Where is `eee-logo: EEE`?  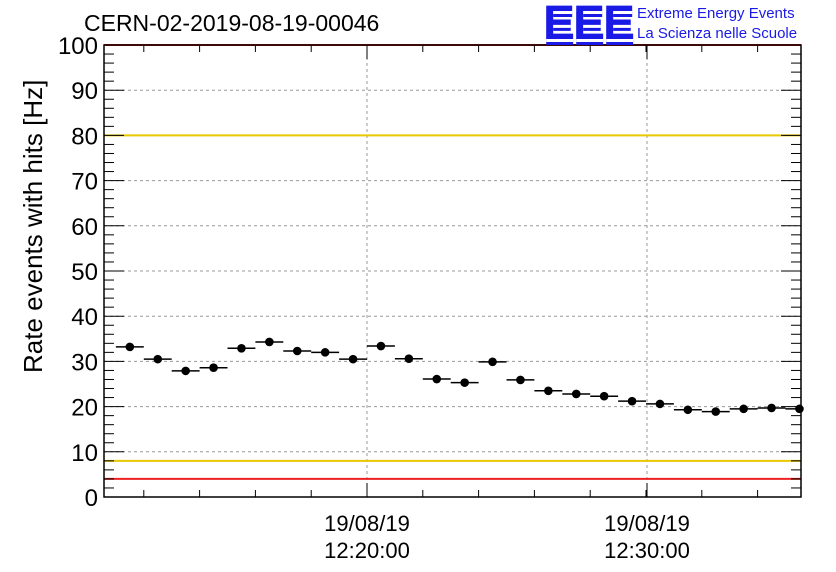
eee-logo: EEE is located at coordinates (589, 25).